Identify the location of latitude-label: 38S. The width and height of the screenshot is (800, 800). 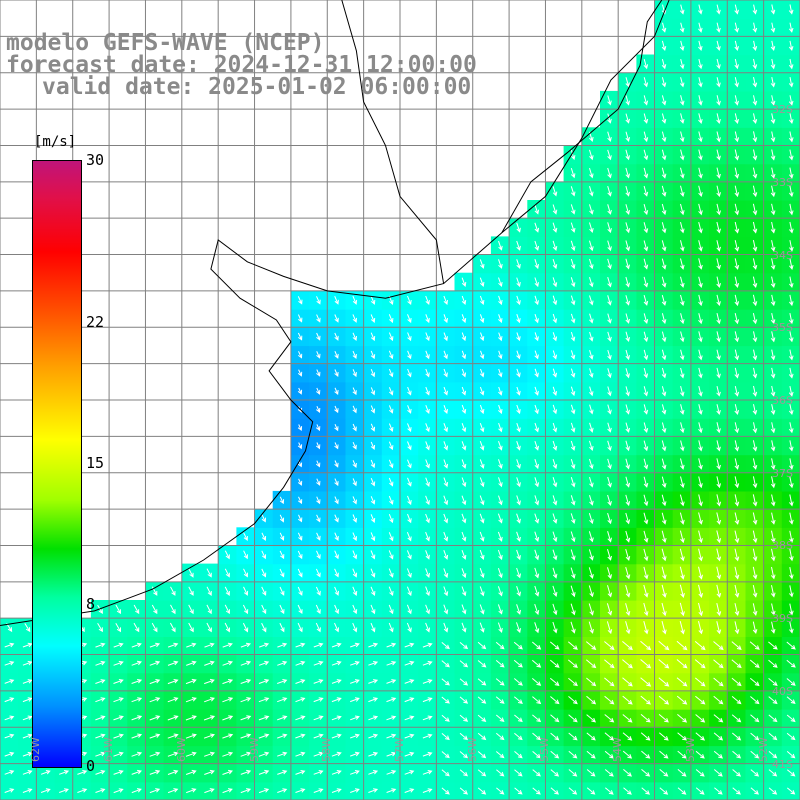
(782, 546).